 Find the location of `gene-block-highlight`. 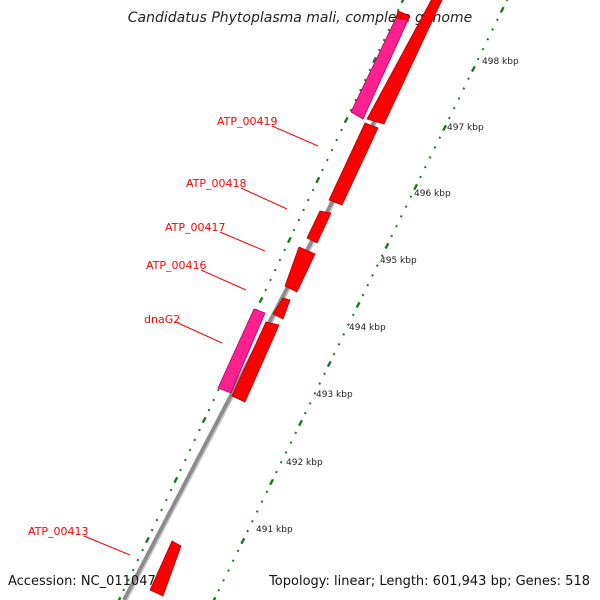

gene-block-highlight is located at coordinates (241, 351).